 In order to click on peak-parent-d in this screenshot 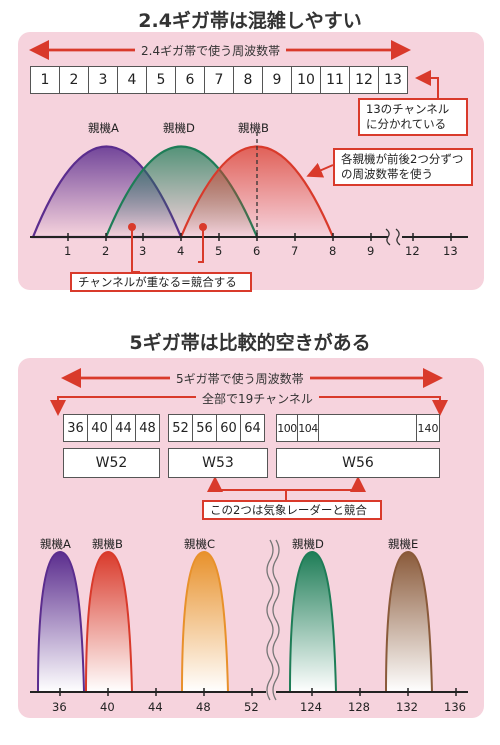, I will do `click(313, 621)`.